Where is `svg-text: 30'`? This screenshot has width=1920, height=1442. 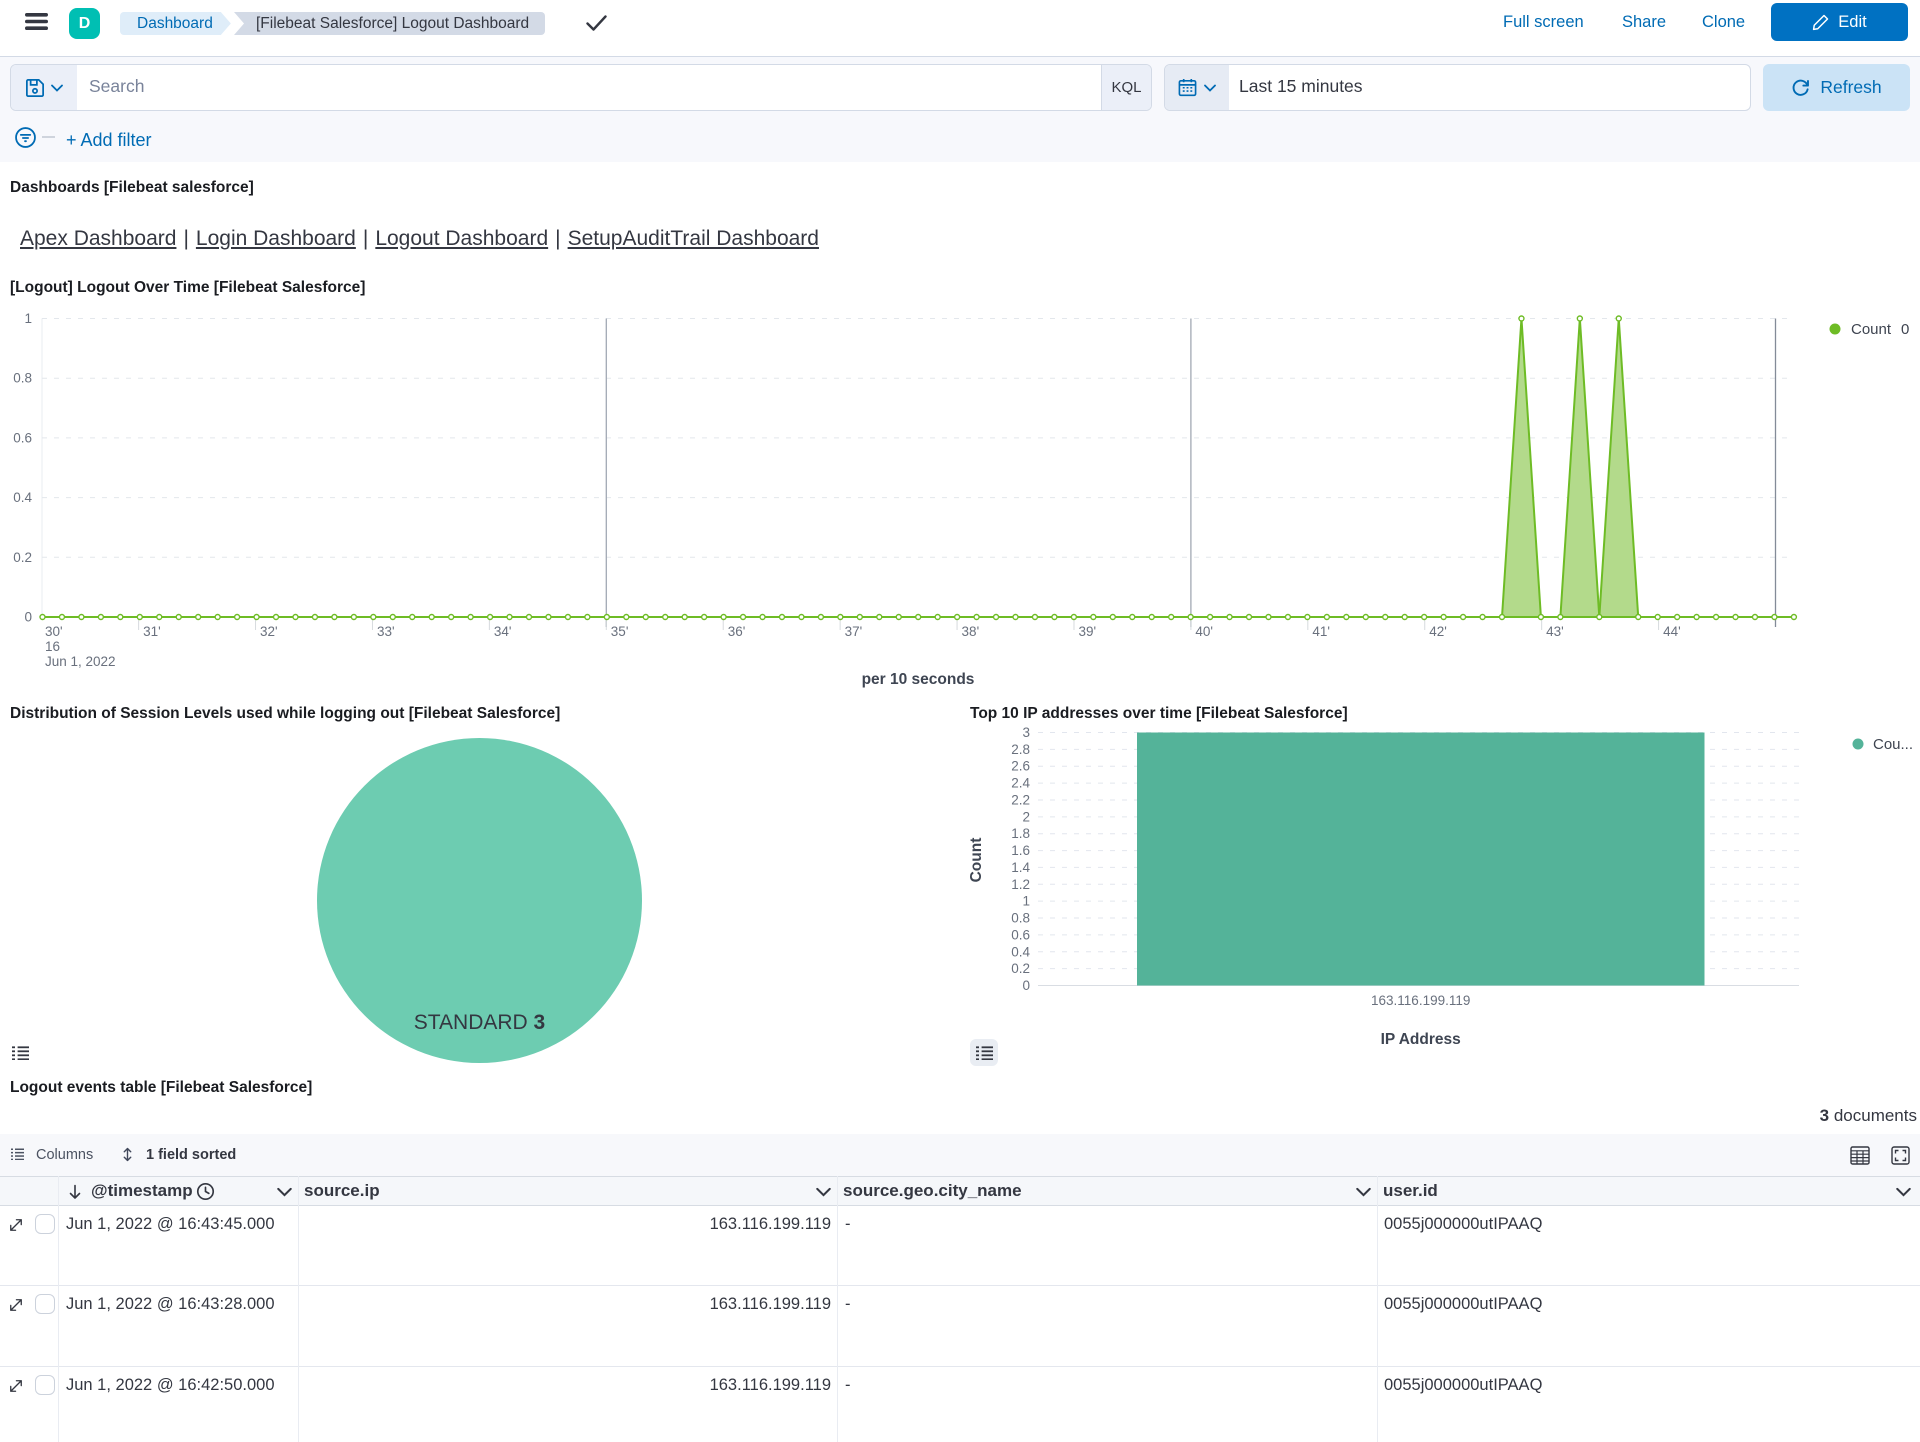
svg-text: 30' is located at coordinates (54, 631).